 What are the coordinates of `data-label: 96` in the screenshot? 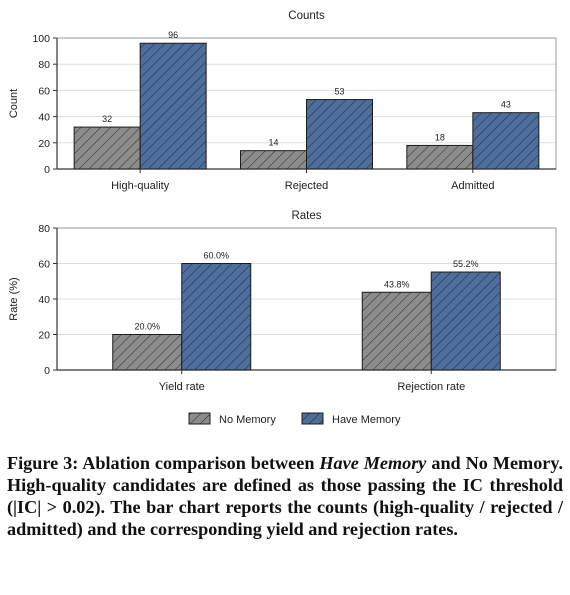 It's located at (173, 35).